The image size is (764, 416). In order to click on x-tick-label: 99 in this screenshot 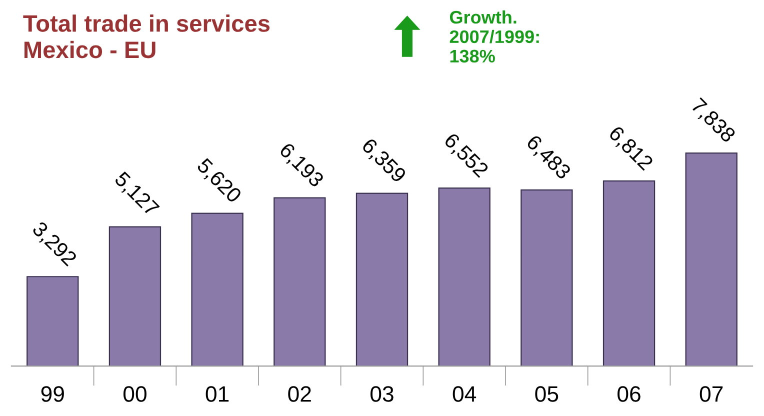, I will do `click(52, 394)`.